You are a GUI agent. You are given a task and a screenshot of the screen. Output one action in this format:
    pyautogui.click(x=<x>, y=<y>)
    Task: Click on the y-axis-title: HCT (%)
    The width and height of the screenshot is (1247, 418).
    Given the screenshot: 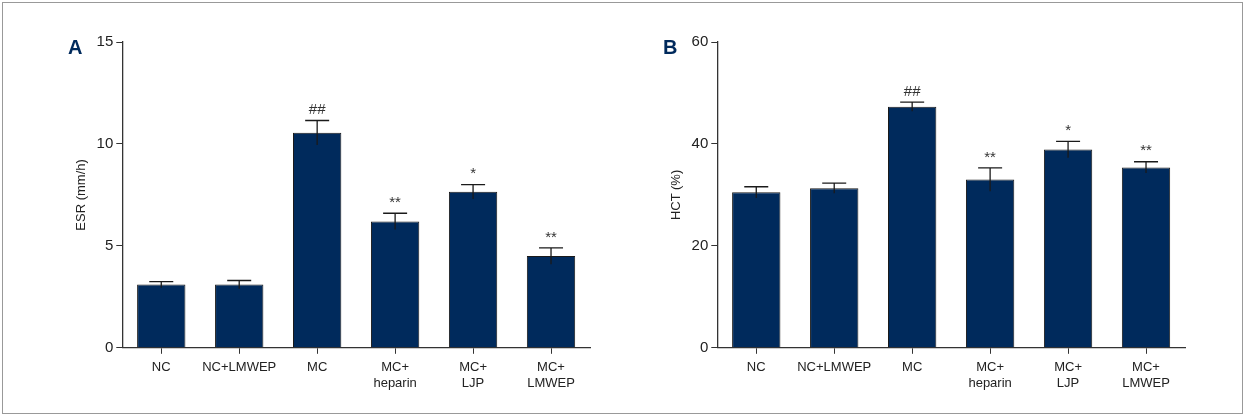 What is the action you would take?
    pyautogui.click(x=676, y=195)
    